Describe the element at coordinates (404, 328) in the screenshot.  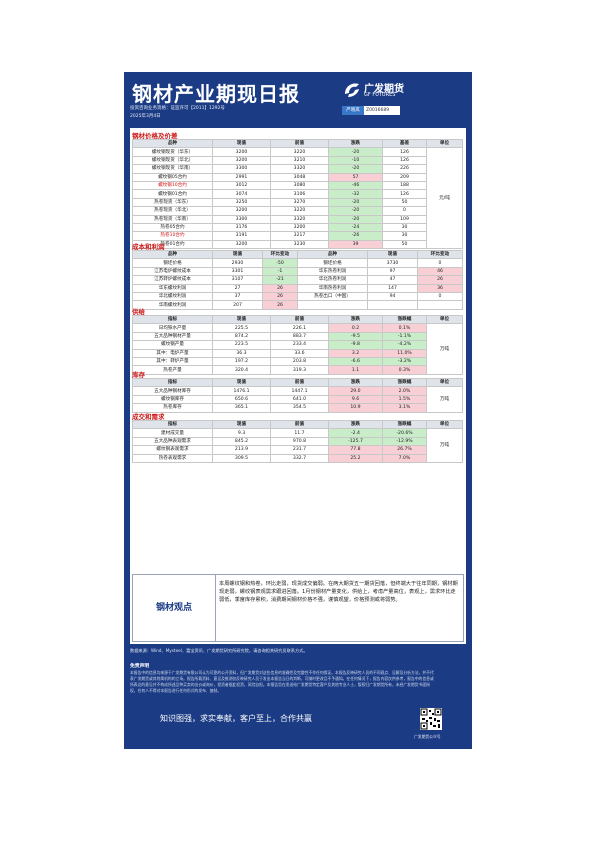
I see `table-cell: 0.1%` at that location.